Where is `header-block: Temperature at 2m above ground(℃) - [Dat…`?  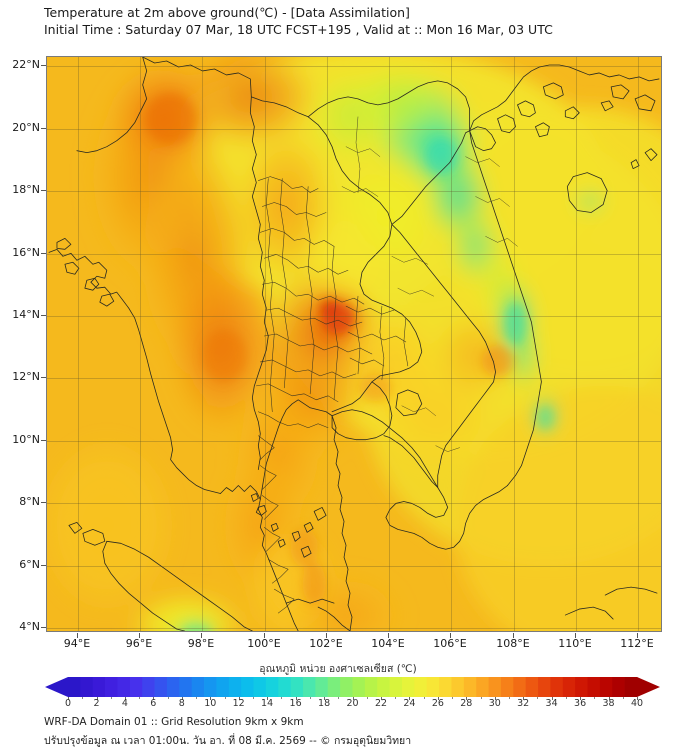
header-block: Temperature at 2m above ground(℃) - [Dat… is located at coordinates (344, 21).